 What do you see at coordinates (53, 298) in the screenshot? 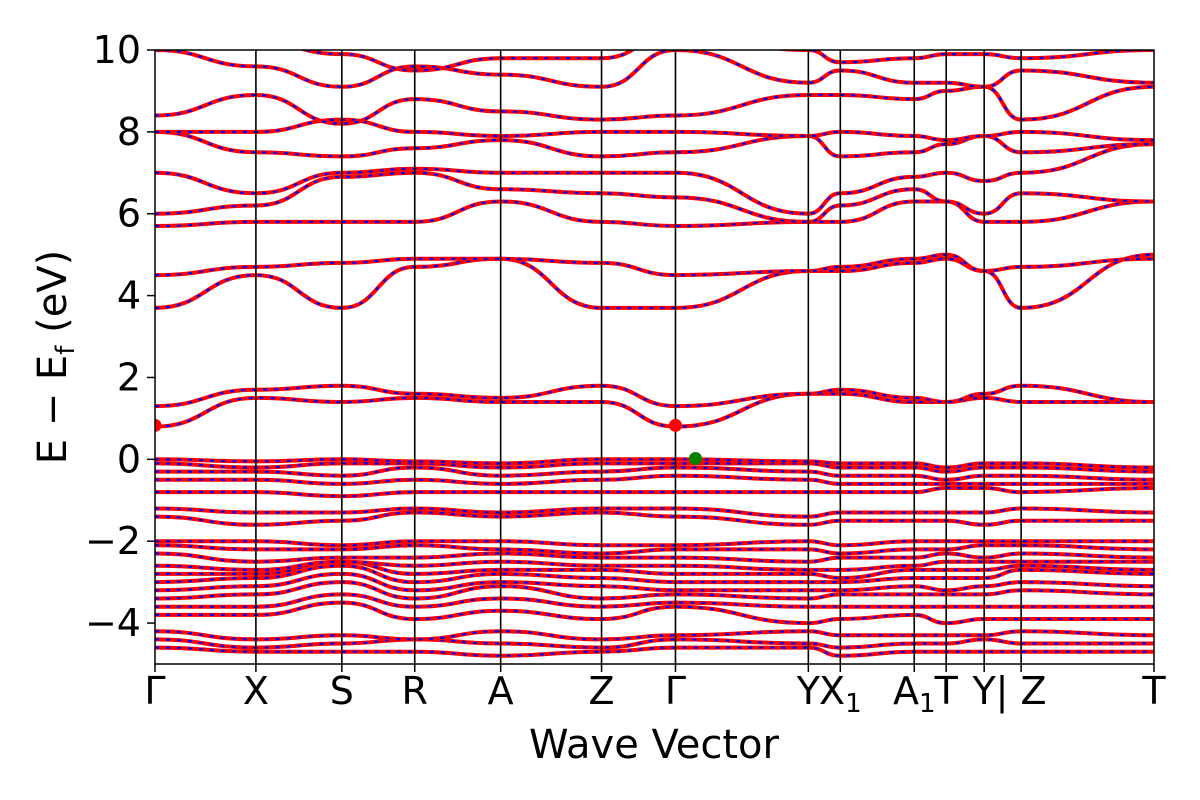
I see `y-axis-title-unit: (eV)` at bounding box center [53, 298].